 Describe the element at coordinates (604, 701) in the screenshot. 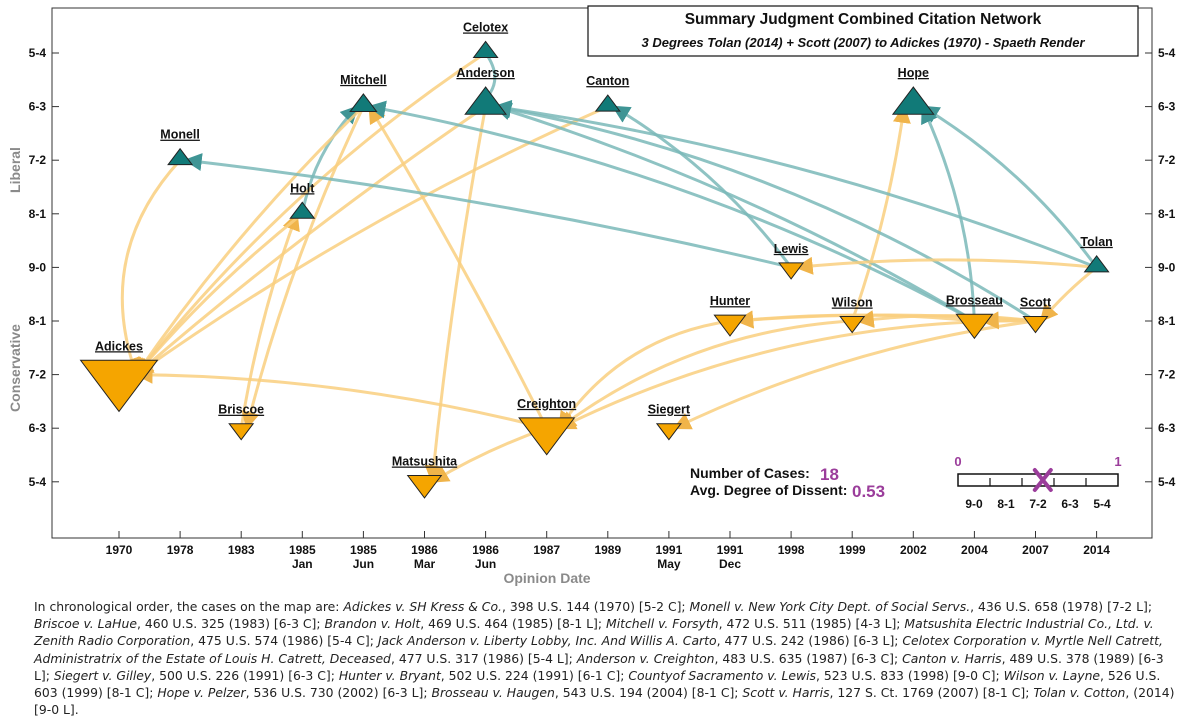

I see `case-citation: , (2014) [9-0 L].` at that location.